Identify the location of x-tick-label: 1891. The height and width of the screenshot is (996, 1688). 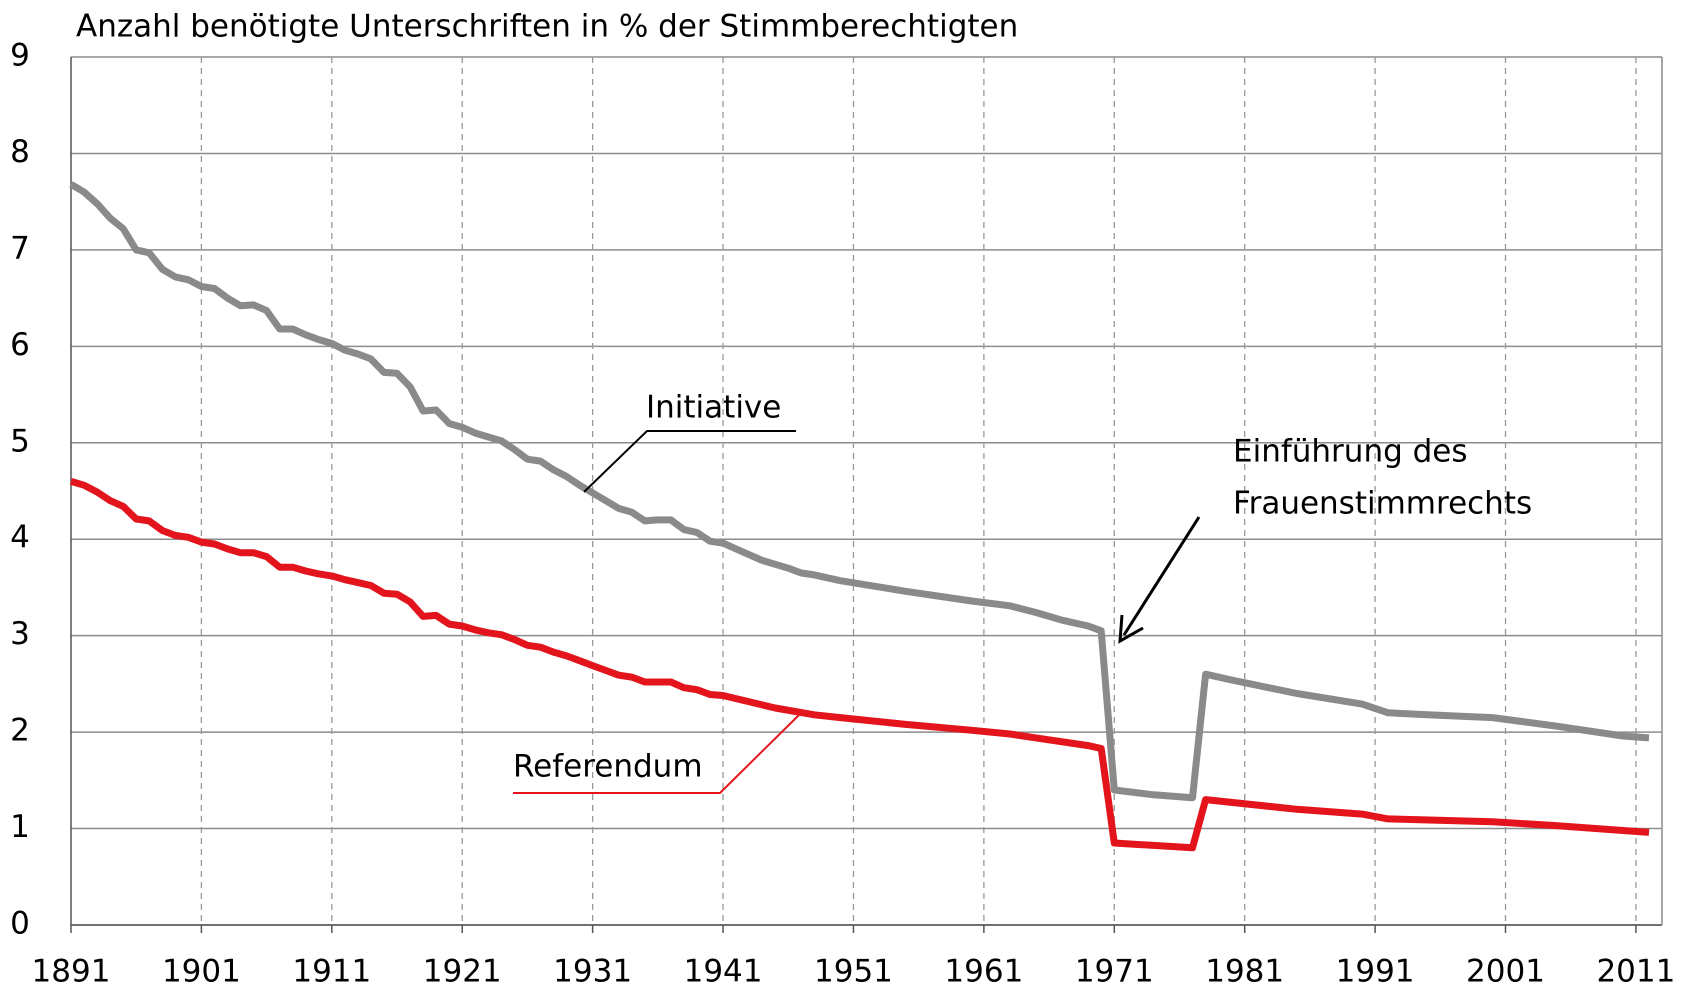
(71, 972).